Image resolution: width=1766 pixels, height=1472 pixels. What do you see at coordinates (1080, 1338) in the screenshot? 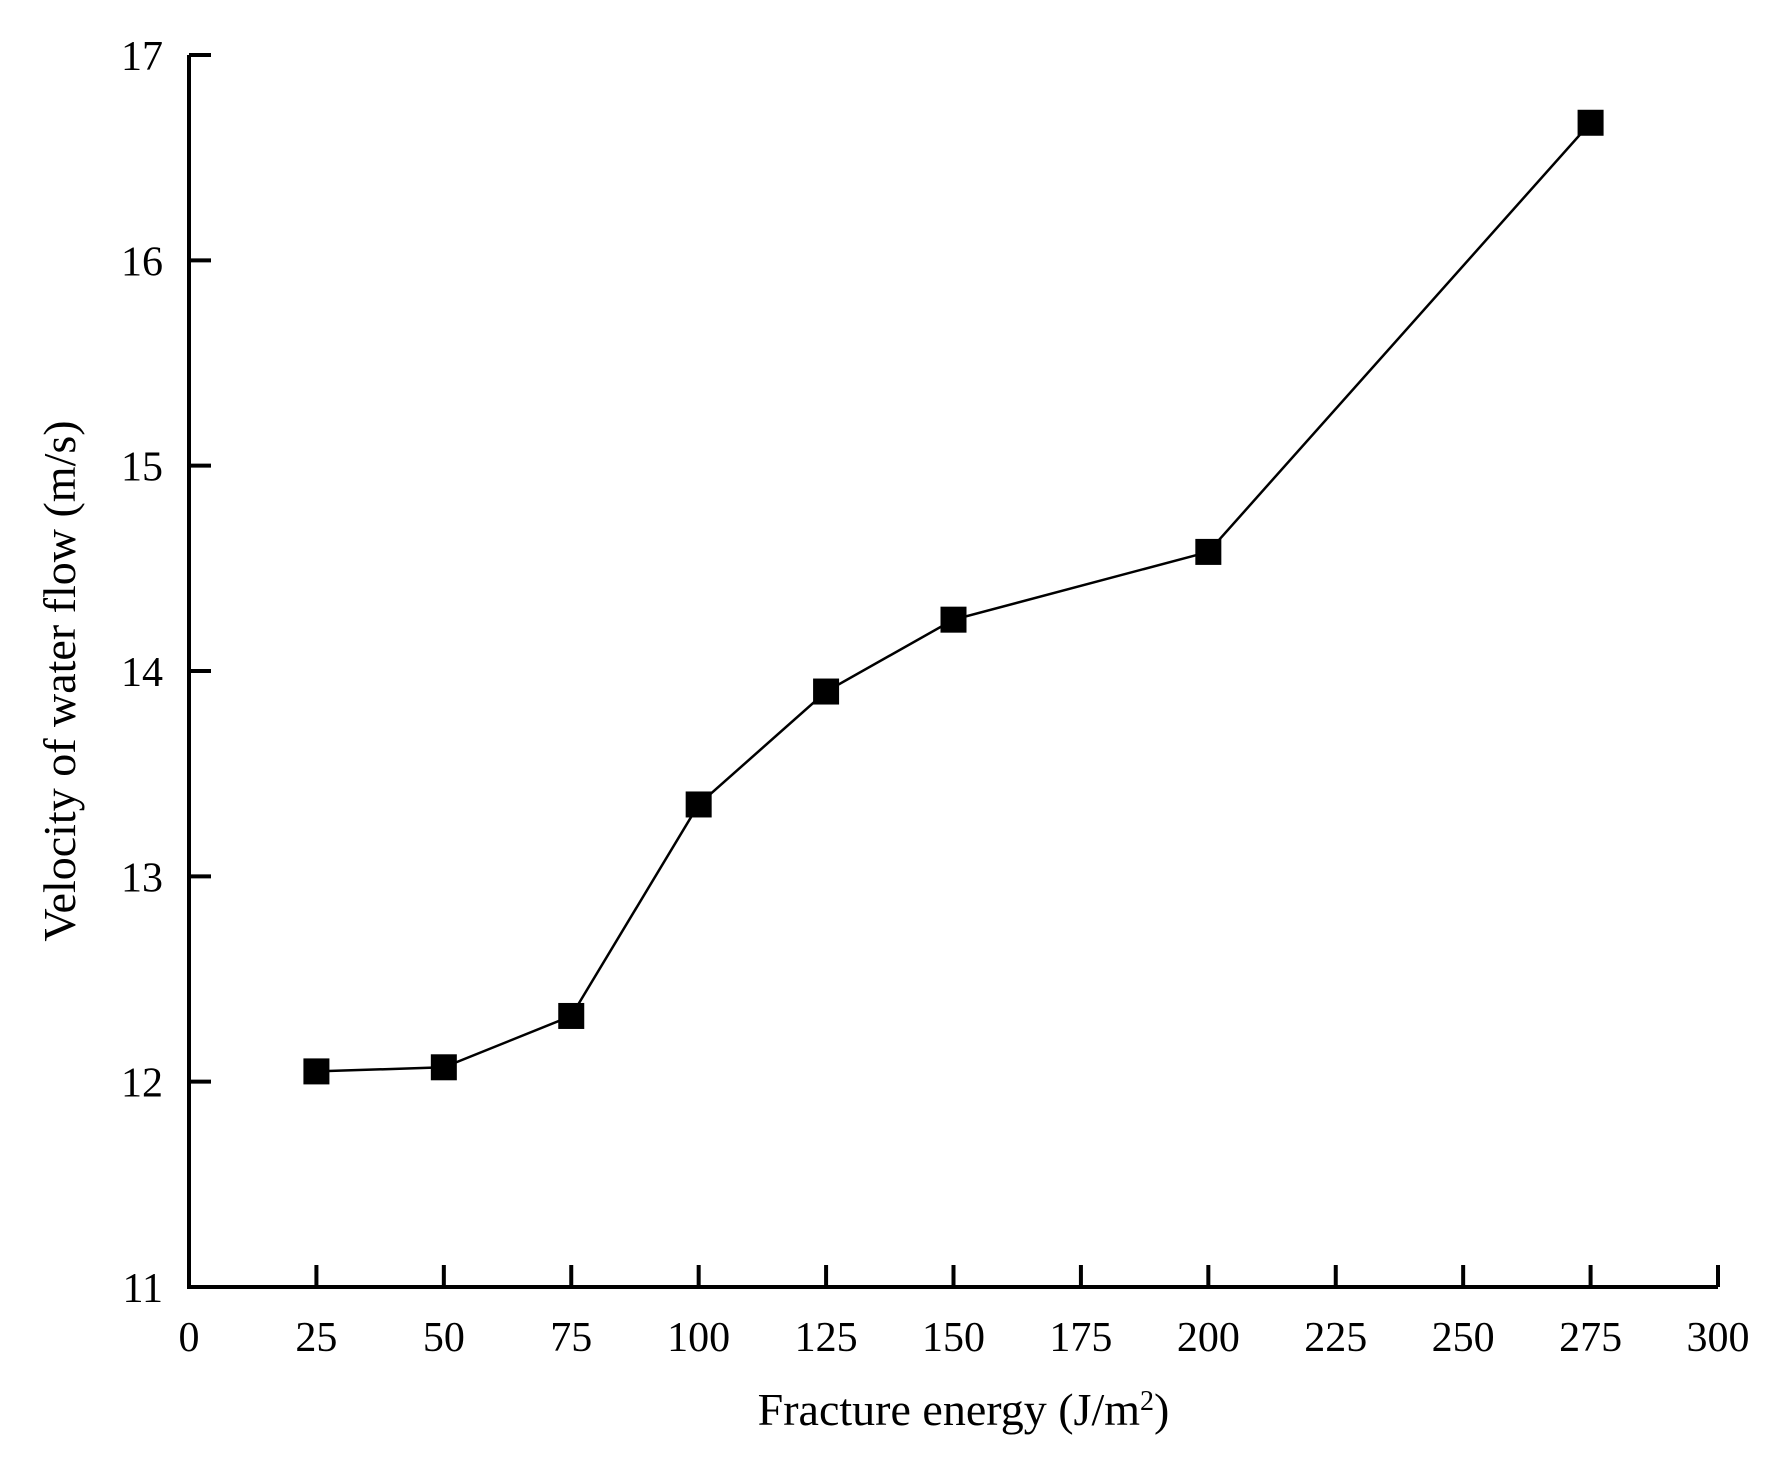
I see `x-tick-label: 175` at bounding box center [1080, 1338].